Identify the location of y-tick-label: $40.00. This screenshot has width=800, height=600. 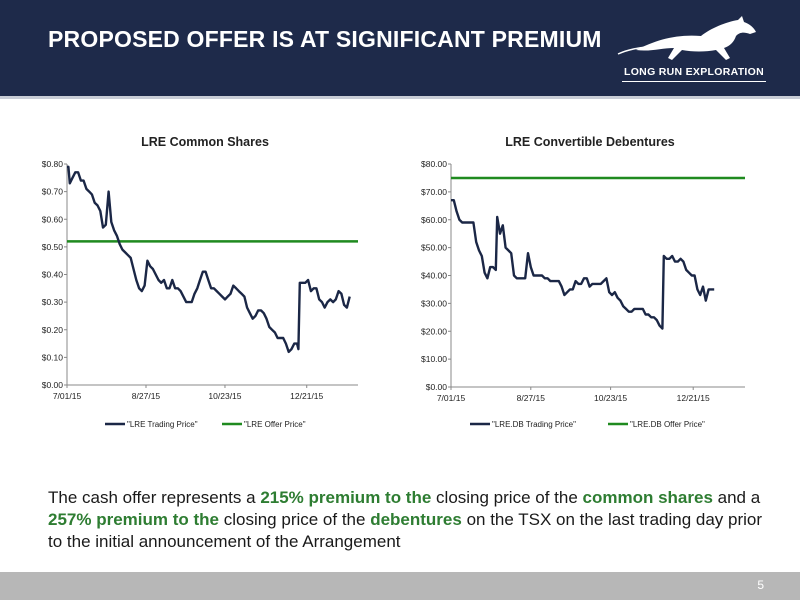
(434, 276).